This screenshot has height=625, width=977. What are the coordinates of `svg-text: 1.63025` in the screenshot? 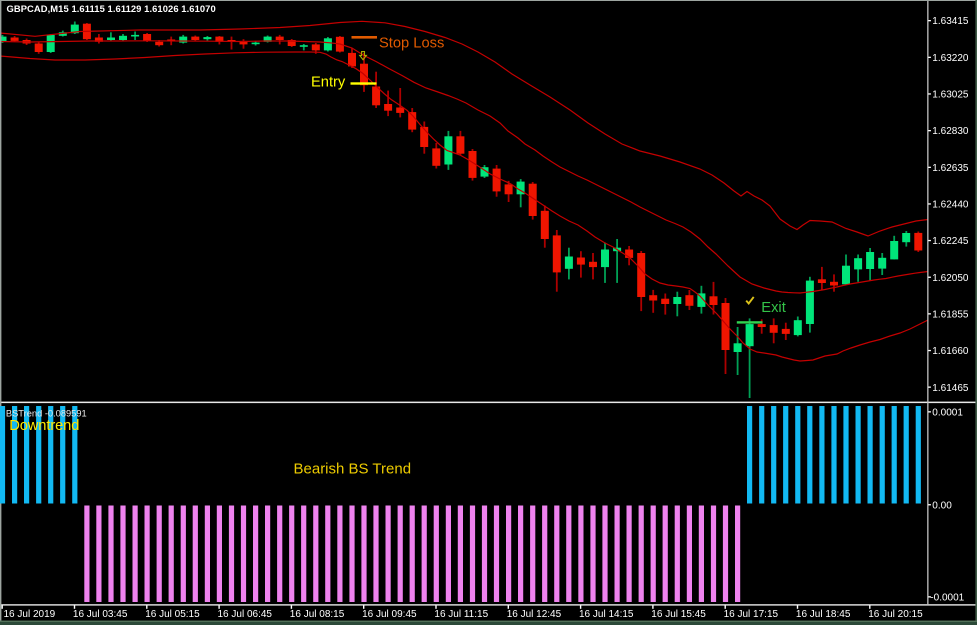 It's located at (950, 95).